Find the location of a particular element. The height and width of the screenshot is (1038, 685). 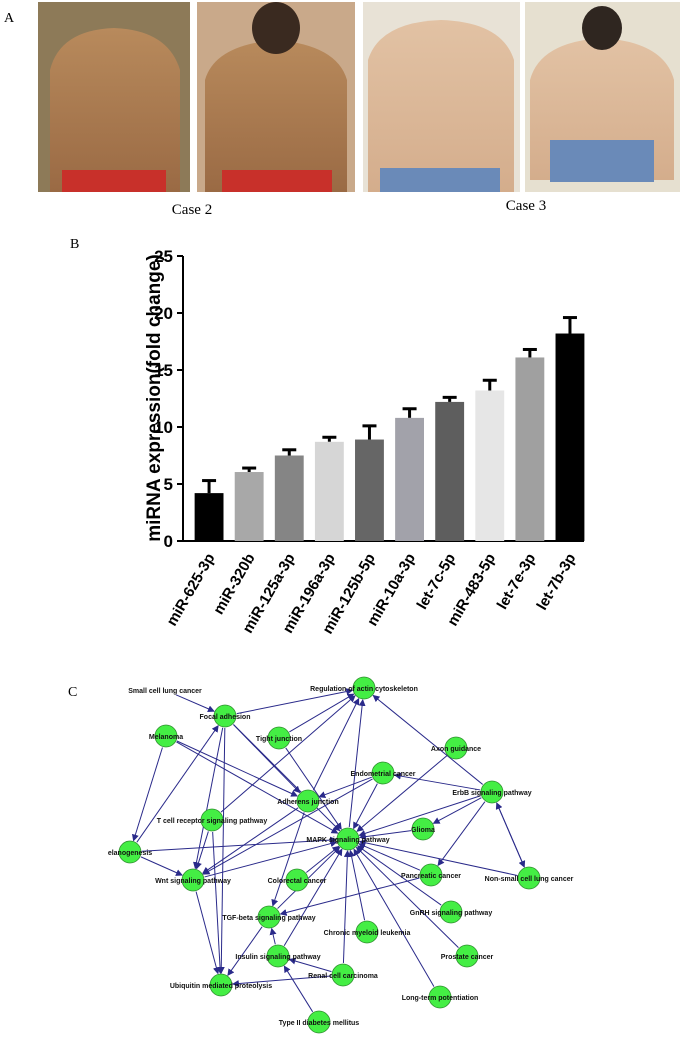

panel-label: C is located at coordinates (72, 692).